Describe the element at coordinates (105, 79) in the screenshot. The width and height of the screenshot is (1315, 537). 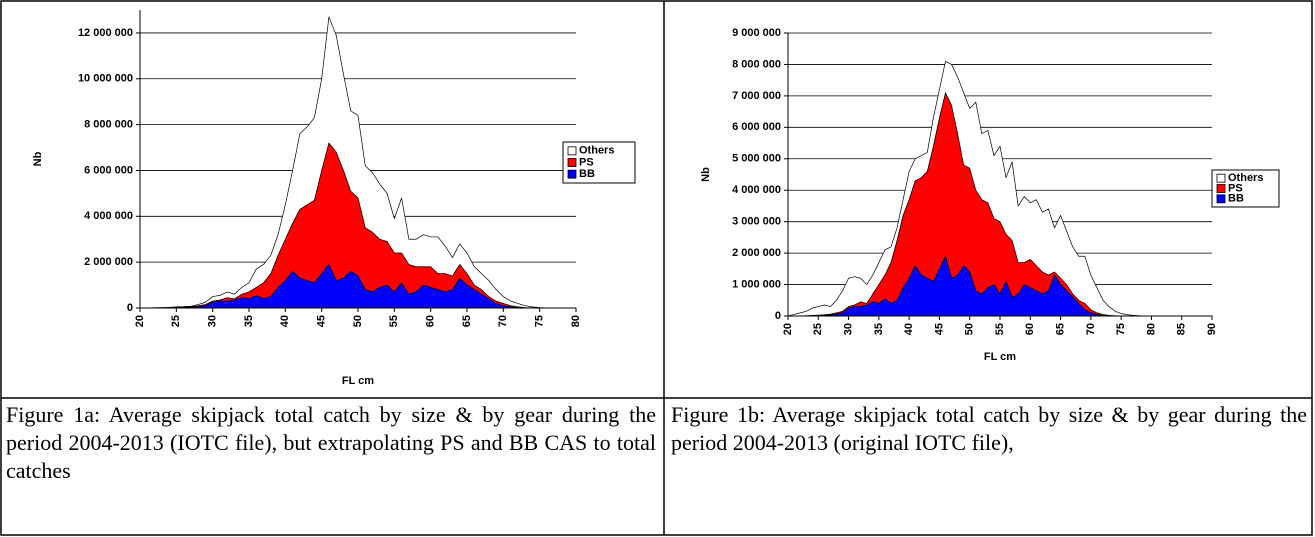
I see `y-tick-label: 10 000 000` at that location.